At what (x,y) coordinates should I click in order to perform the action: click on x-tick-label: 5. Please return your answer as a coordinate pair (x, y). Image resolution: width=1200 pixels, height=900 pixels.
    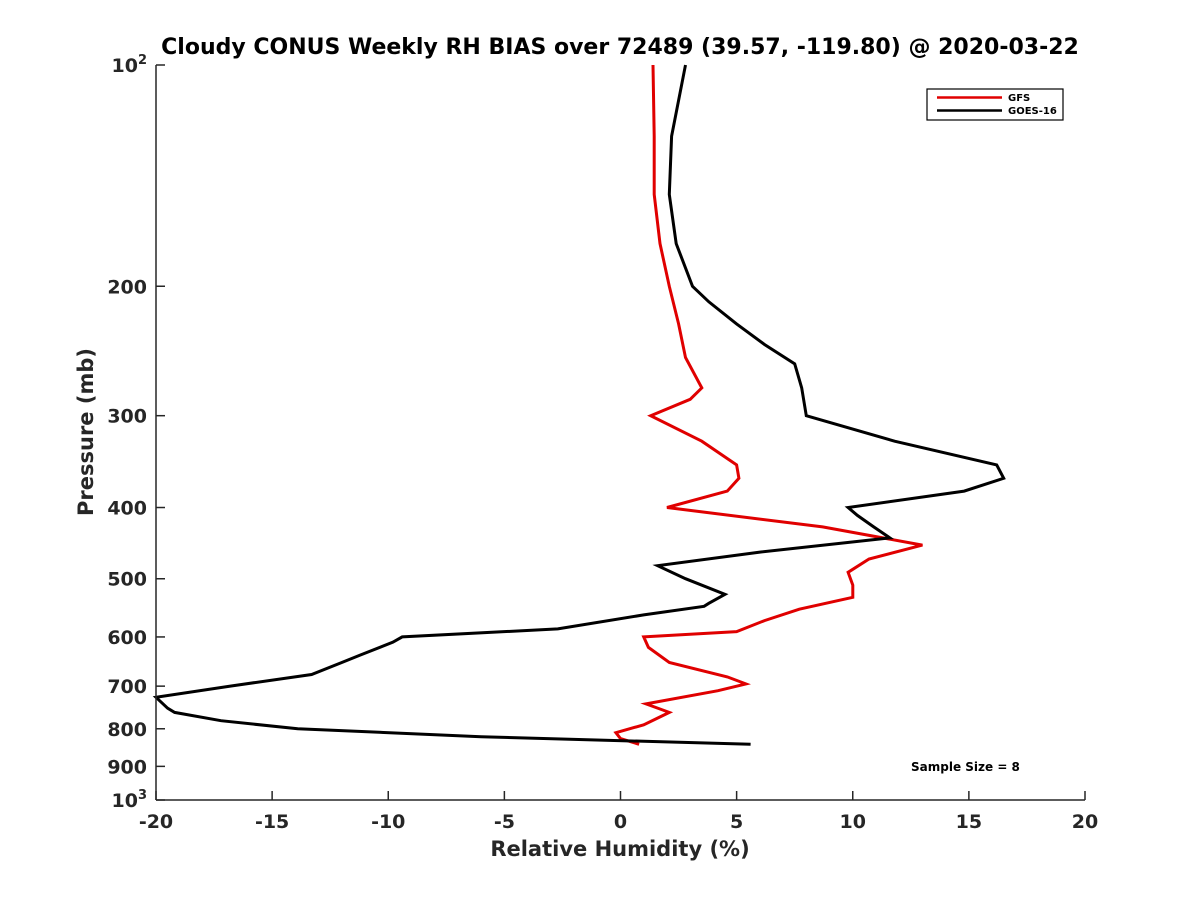
    Looking at the image, I should click on (736, 822).